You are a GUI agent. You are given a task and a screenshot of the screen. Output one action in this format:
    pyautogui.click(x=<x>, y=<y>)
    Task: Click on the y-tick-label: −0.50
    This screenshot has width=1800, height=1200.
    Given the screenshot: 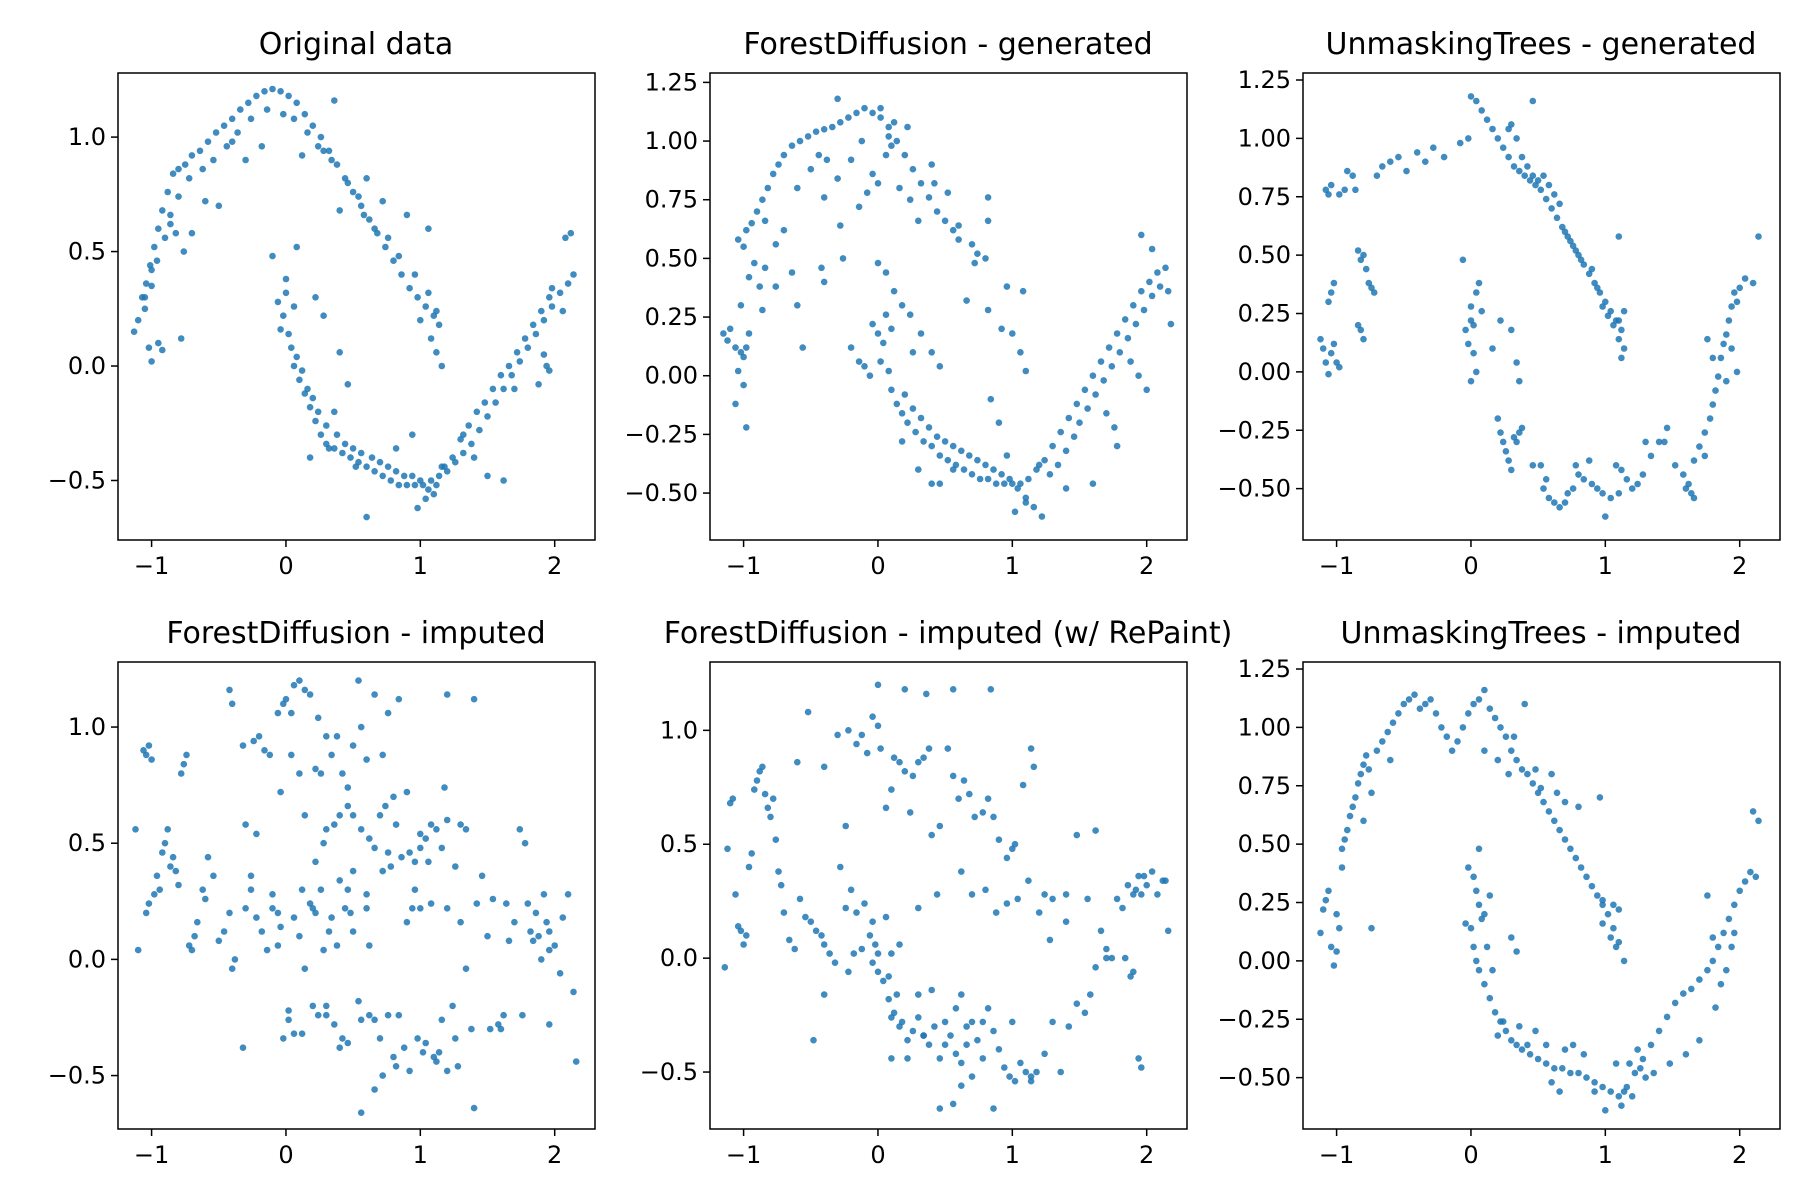 What is the action you would take?
    pyautogui.click(x=1254, y=1078)
    